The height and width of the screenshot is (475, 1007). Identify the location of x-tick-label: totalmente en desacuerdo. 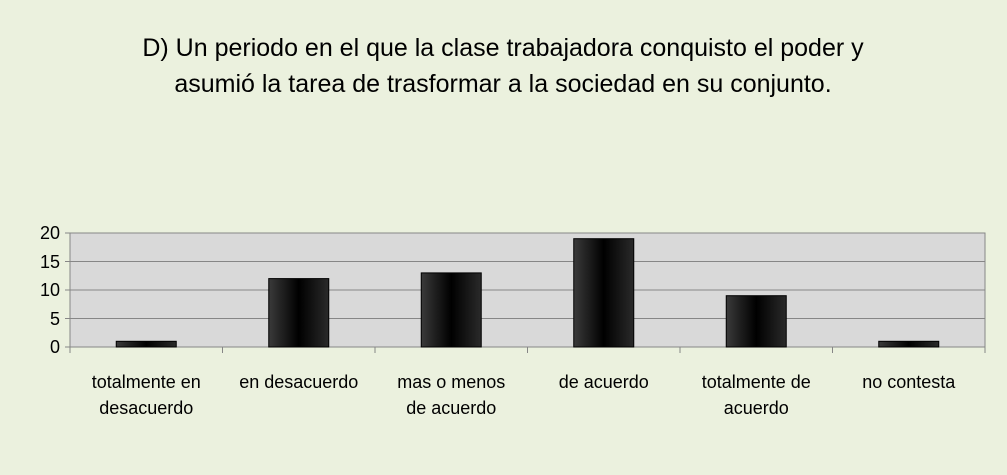
(146, 395).